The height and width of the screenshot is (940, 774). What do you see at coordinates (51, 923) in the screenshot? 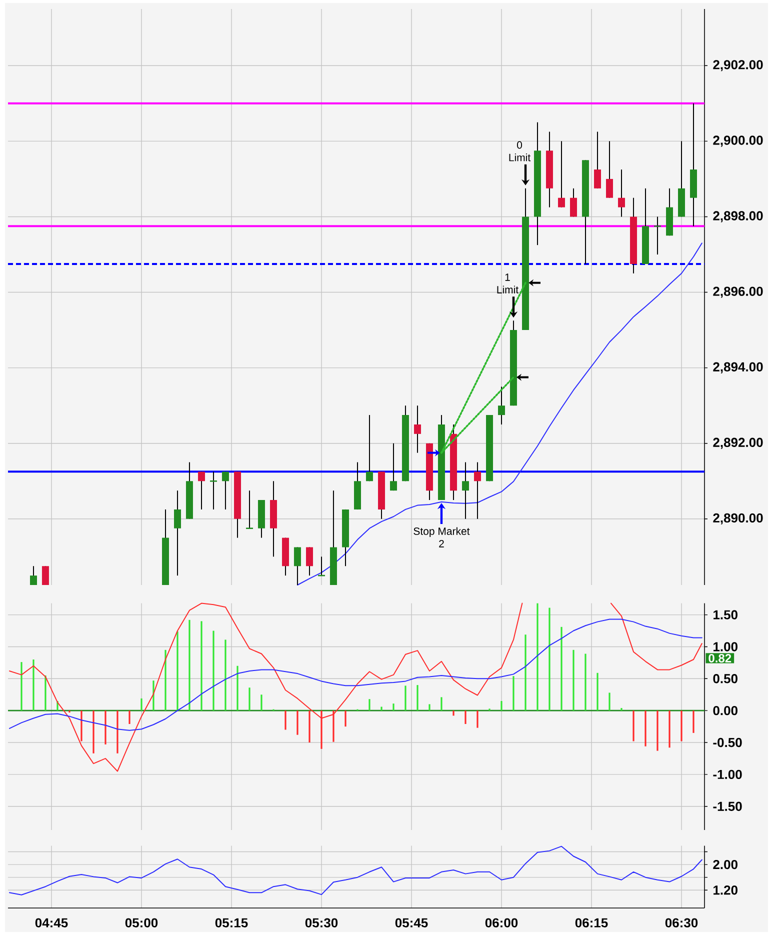
I see `x-tick-label: 04:45` at bounding box center [51, 923].